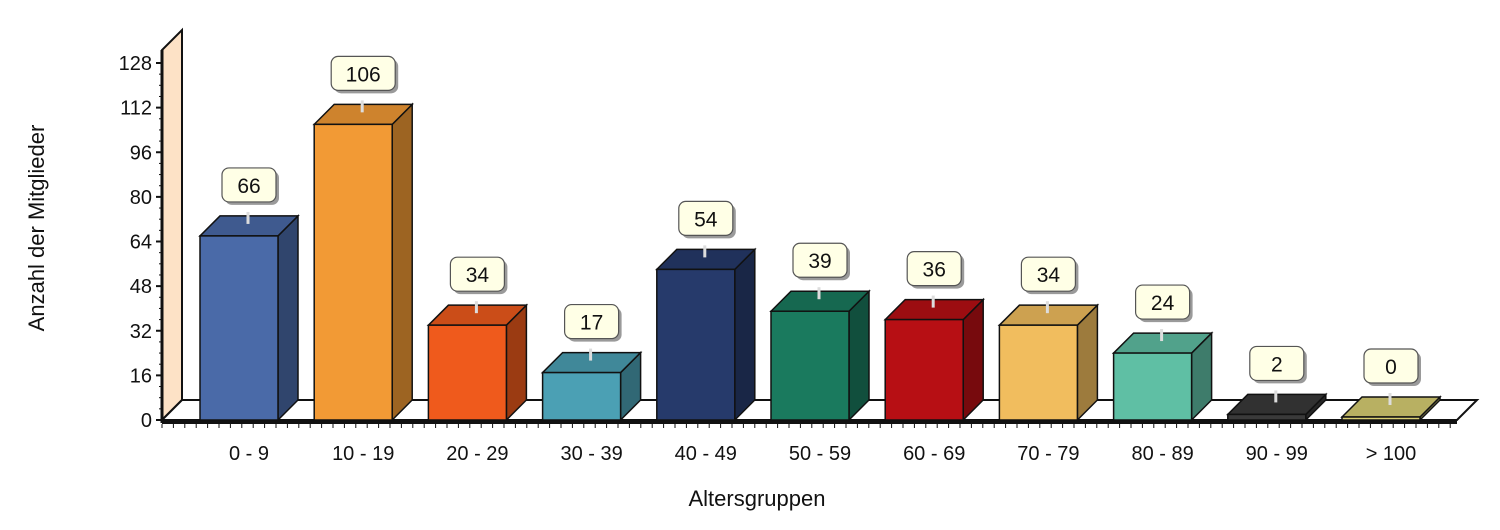 The width and height of the screenshot is (1500, 530). I want to click on x-tick-label: 0 - 9, so click(249, 454).